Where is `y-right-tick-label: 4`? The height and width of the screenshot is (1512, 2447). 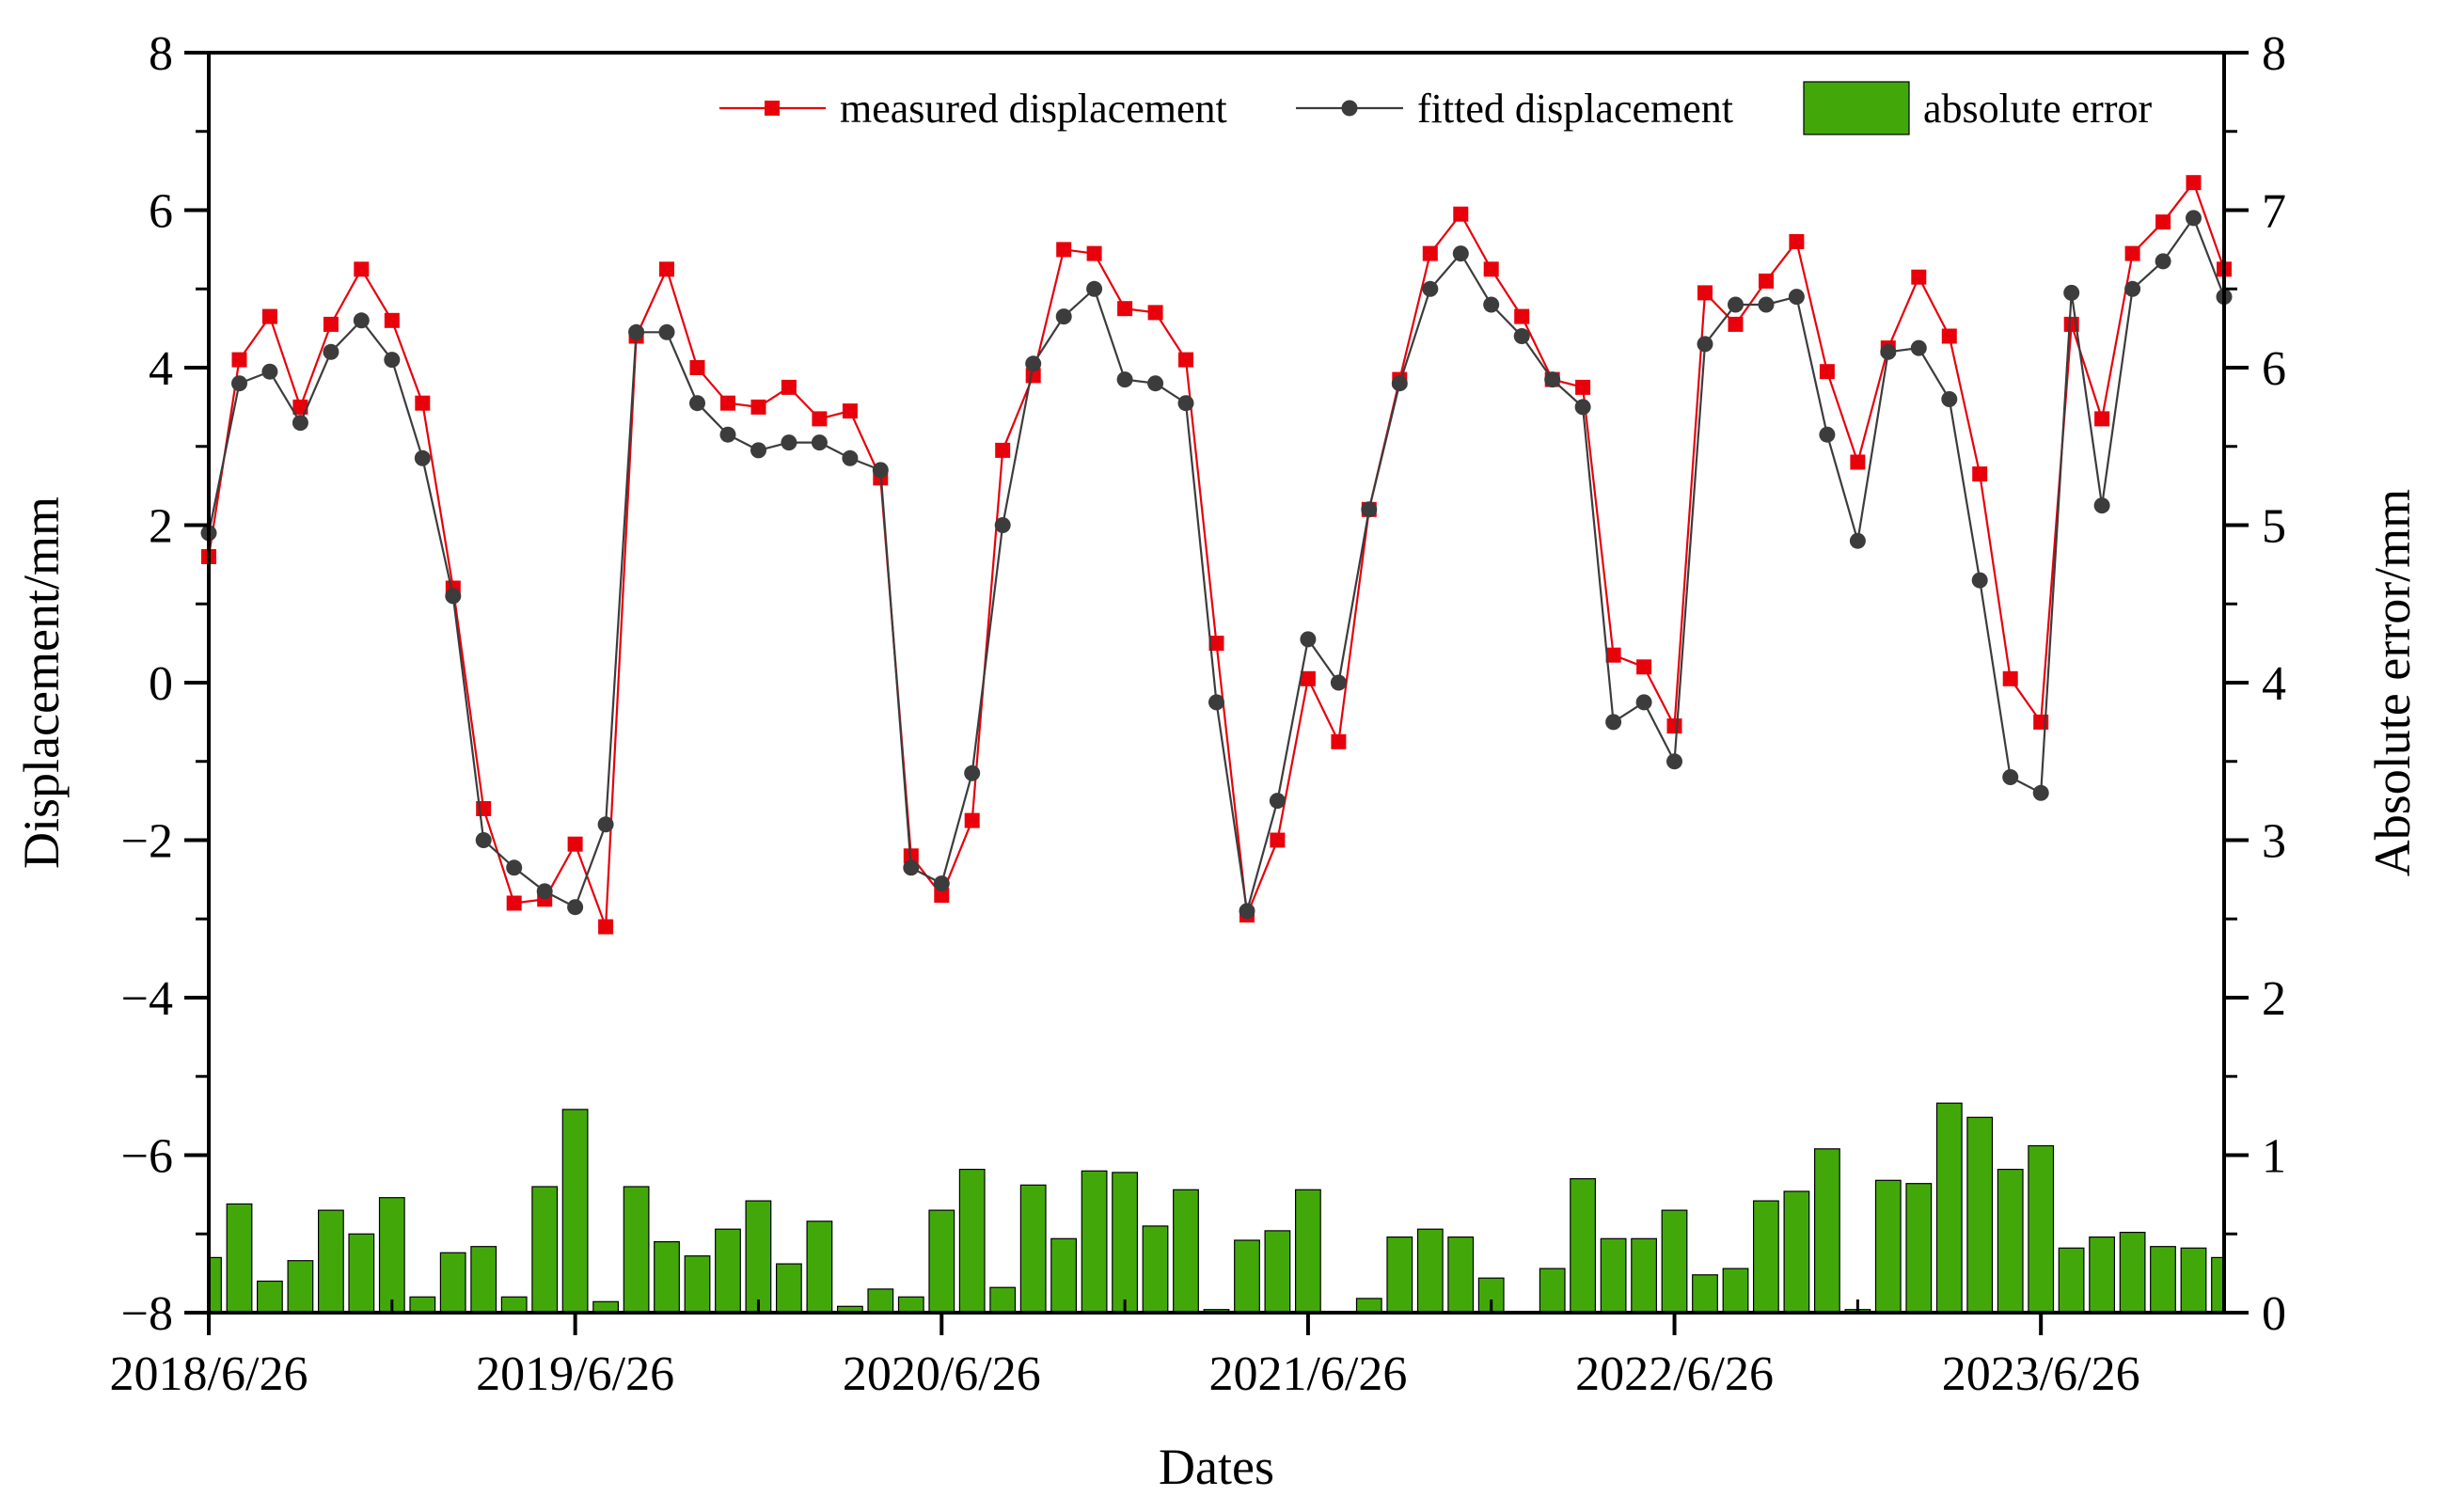 y-right-tick-label: 4 is located at coordinates (2274, 684).